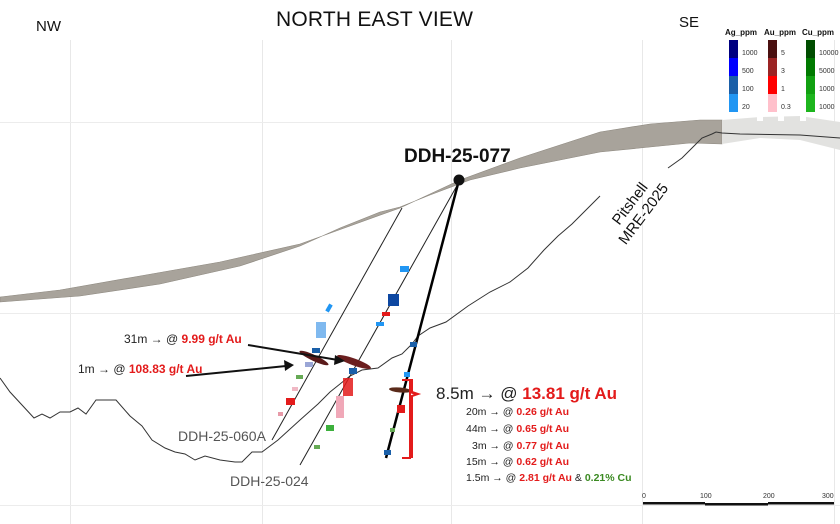 The width and height of the screenshot is (840, 524). What do you see at coordinates (706, 496) in the screenshot?
I see `scale-tick-label: 100` at bounding box center [706, 496].